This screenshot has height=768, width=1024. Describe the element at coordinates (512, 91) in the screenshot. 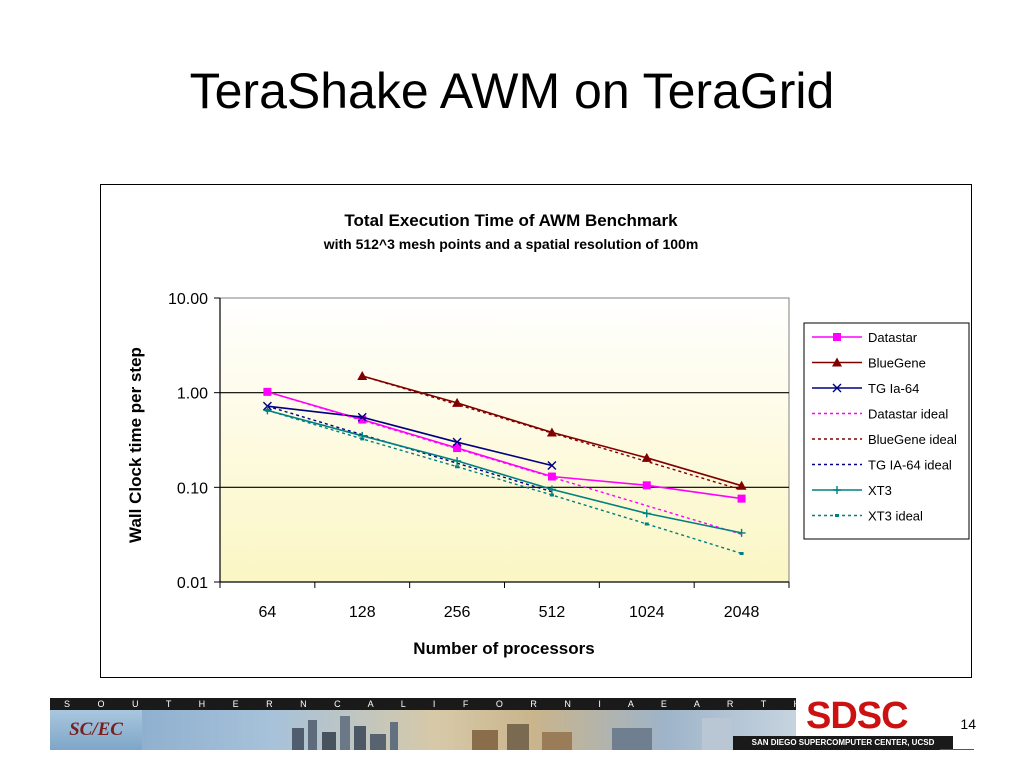

I see `slide-title: TeraShake AWM on TeraGrid` at that location.